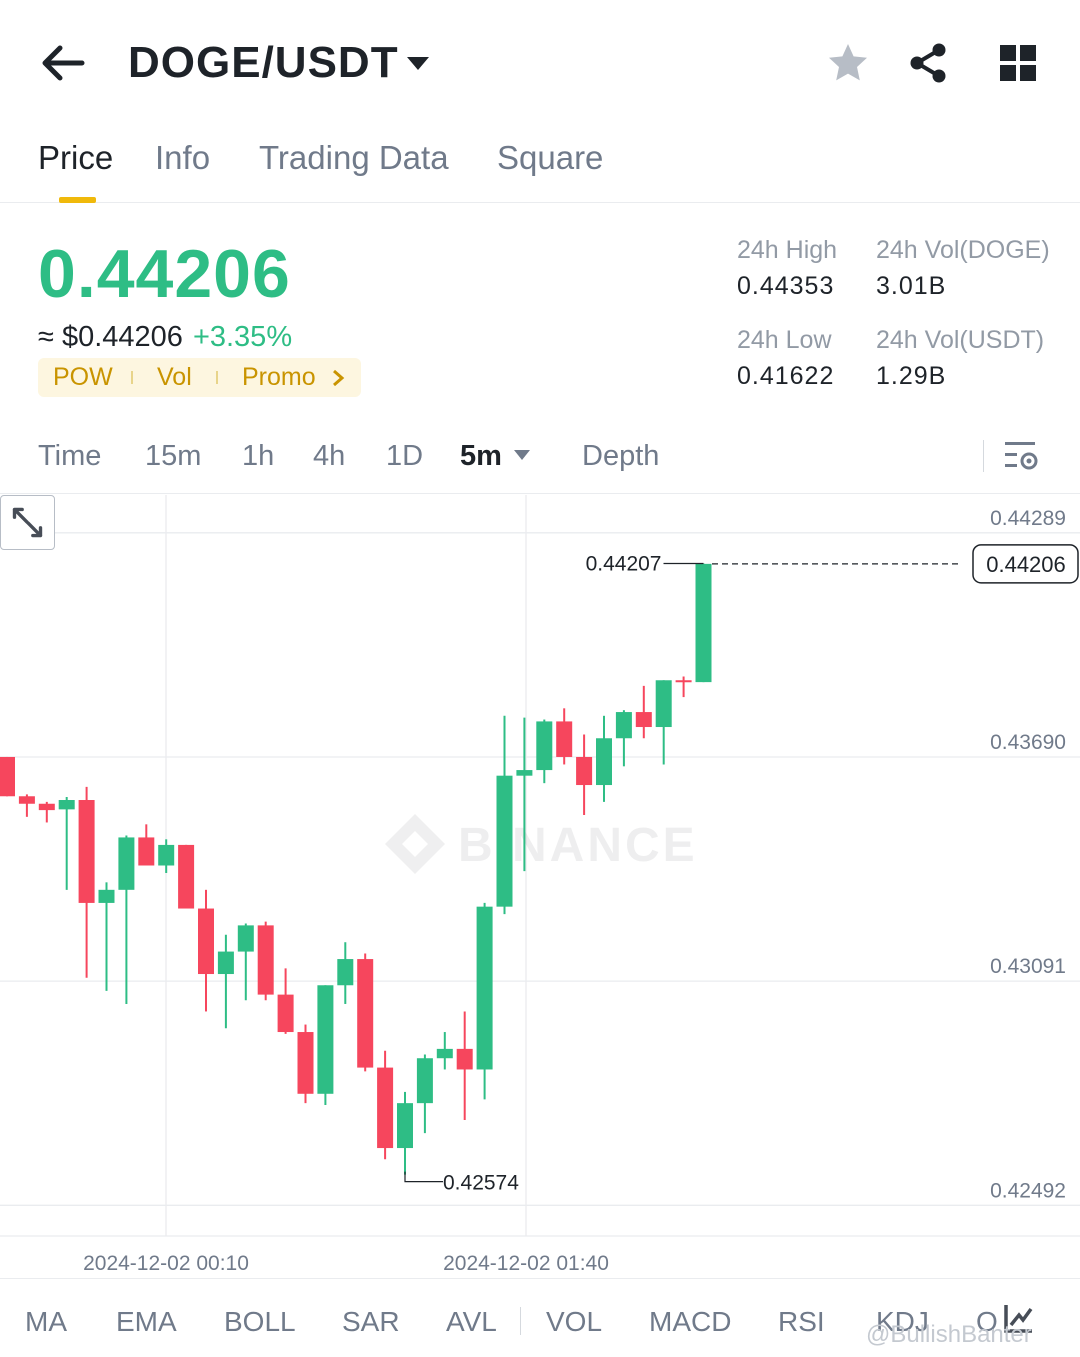 The width and height of the screenshot is (1080, 1357). Describe the element at coordinates (949, 1334) in the screenshot. I see `user-watermark: @BullishBanter` at that location.